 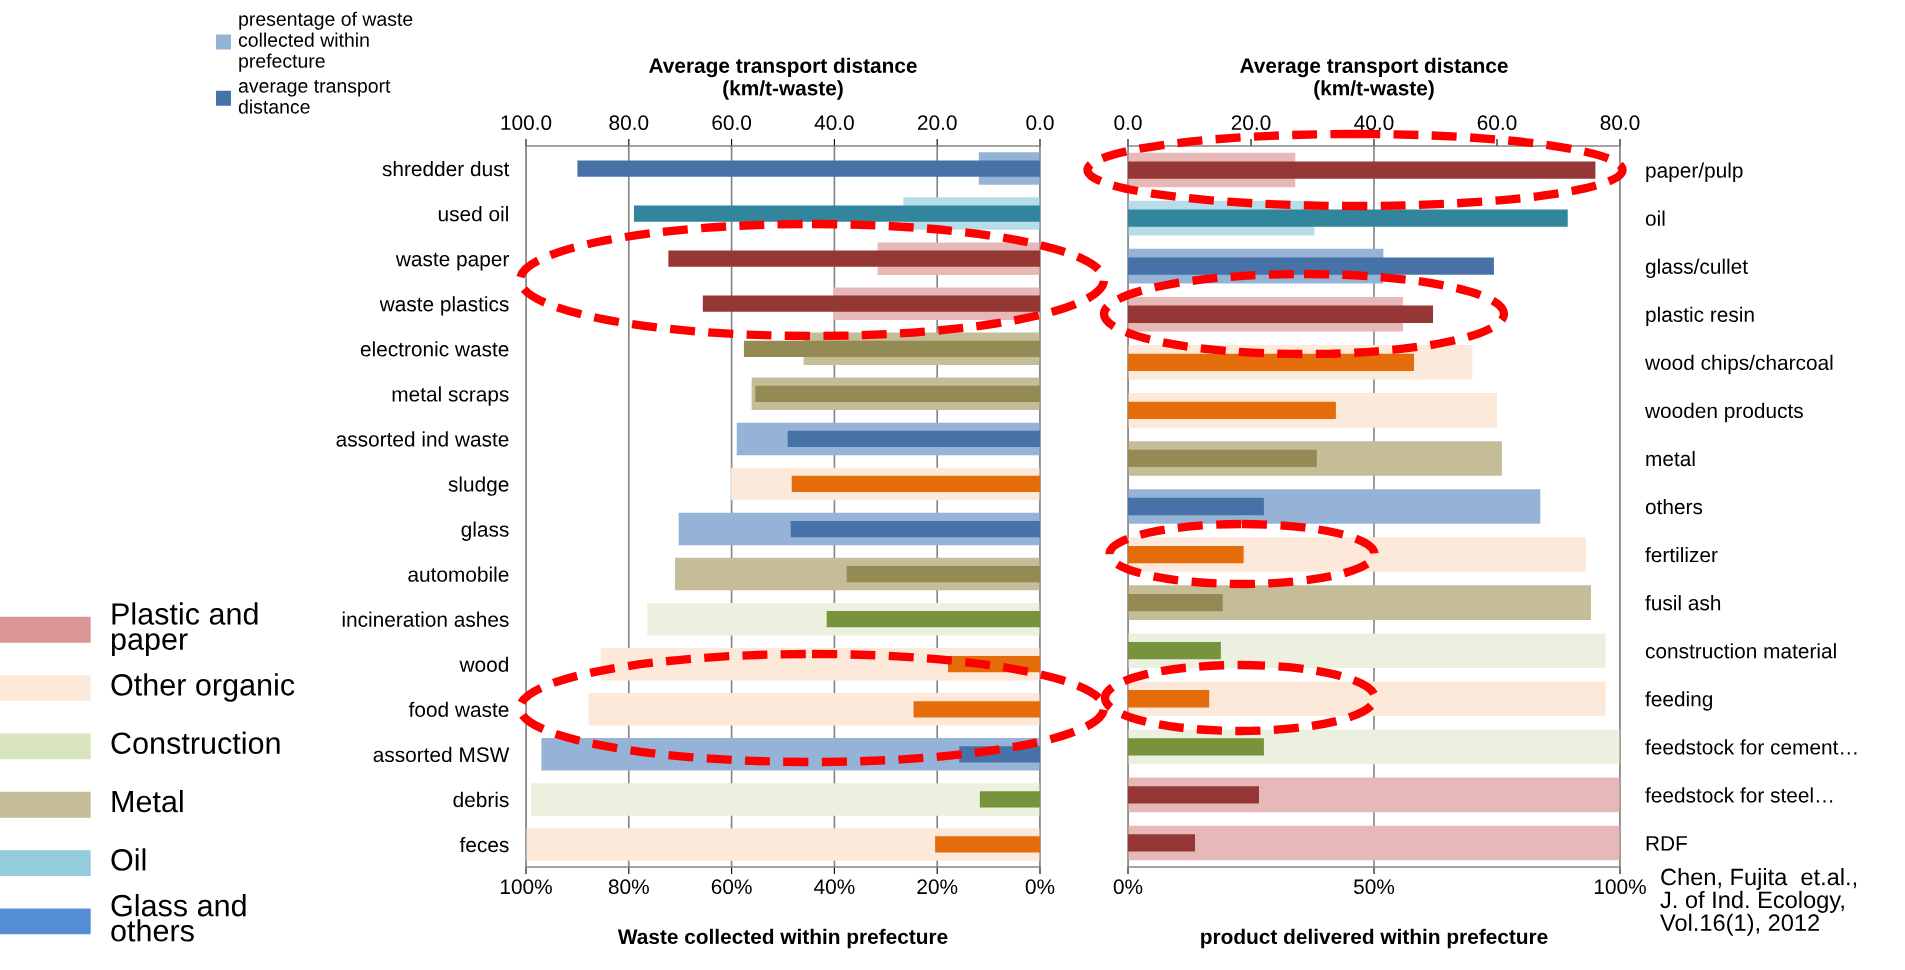 I want to click on y-tick-label: automobile, so click(x=458, y=574).